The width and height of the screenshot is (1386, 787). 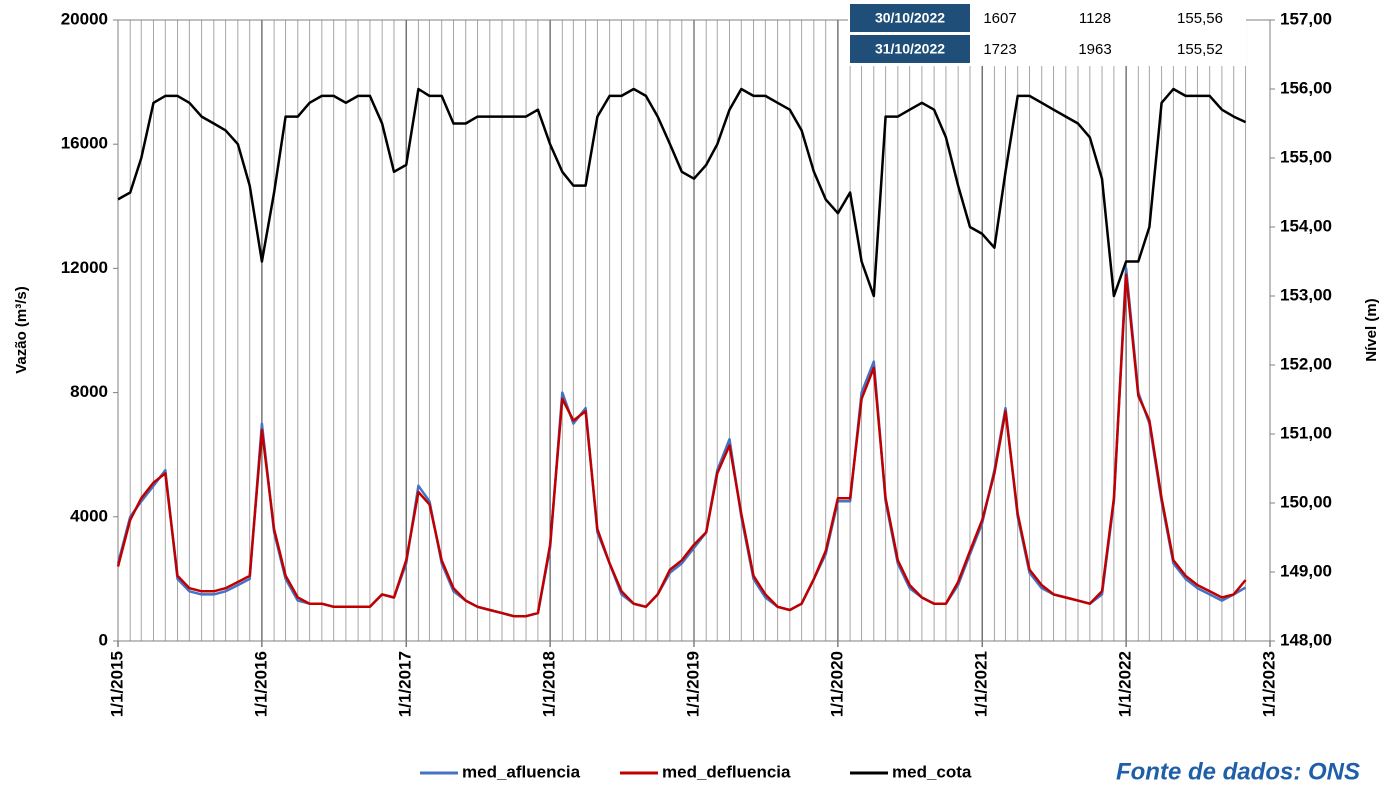 I want to click on y2-tick-label: 153,00, so click(x=1306, y=294).